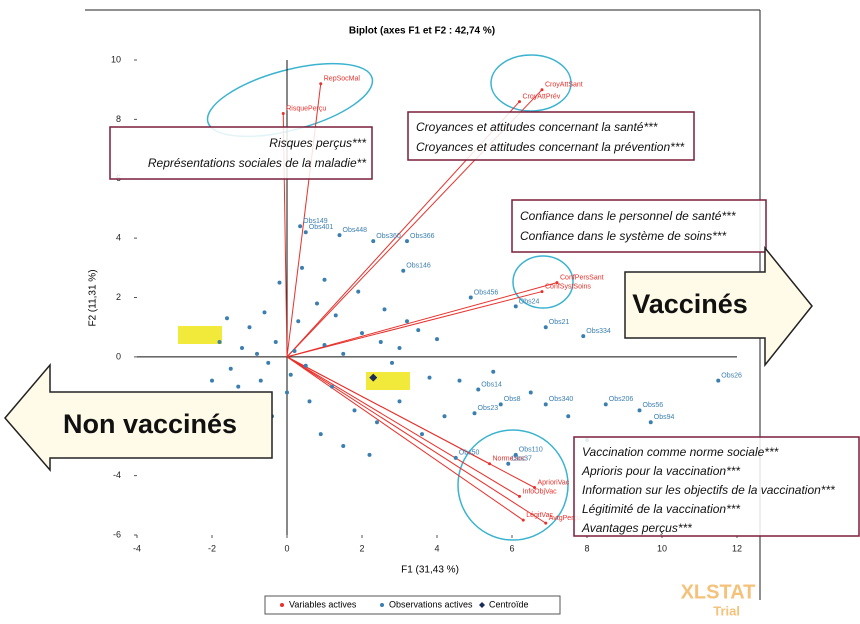 The width and height of the screenshot is (860, 624). I want to click on point-label: Obs21, so click(559, 322).